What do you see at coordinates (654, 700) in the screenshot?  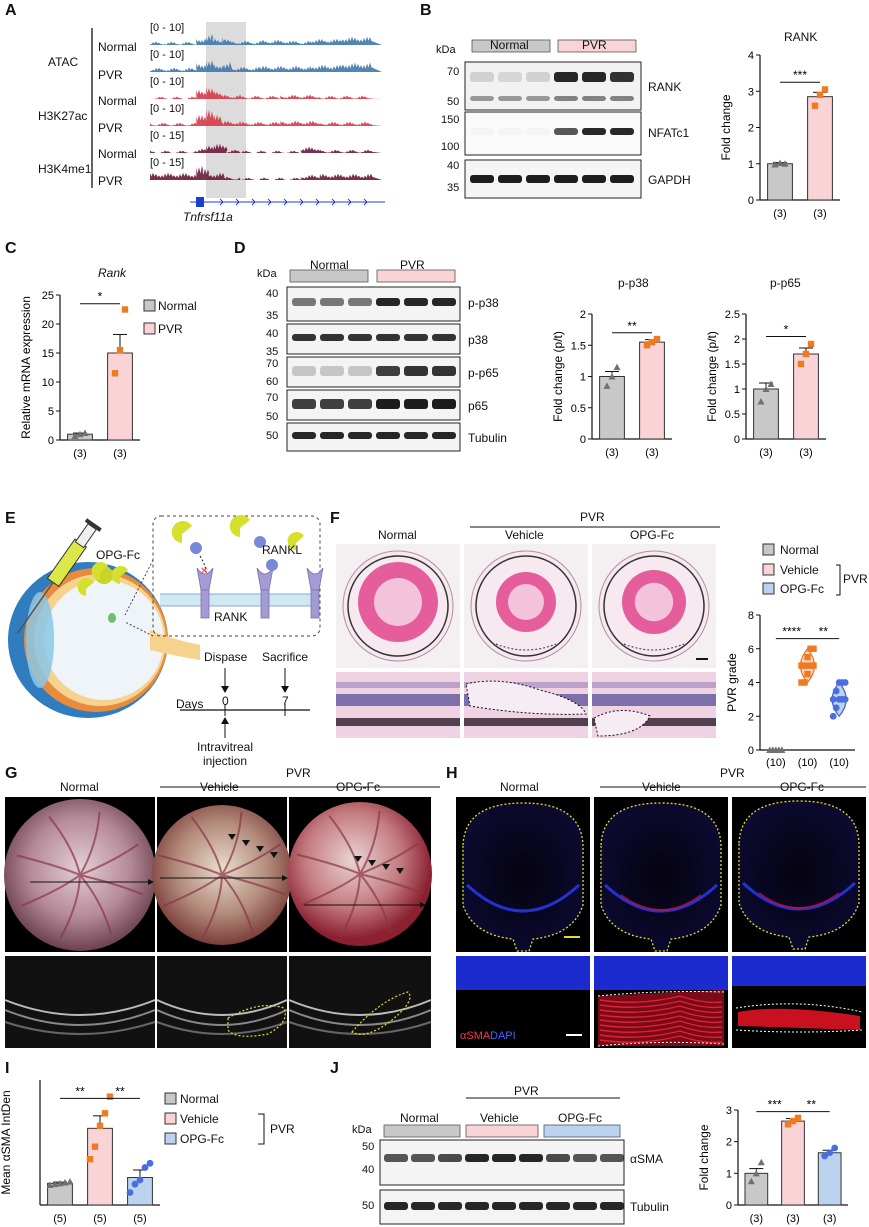 I see `histo-layer` at bounding box center [654, 700].